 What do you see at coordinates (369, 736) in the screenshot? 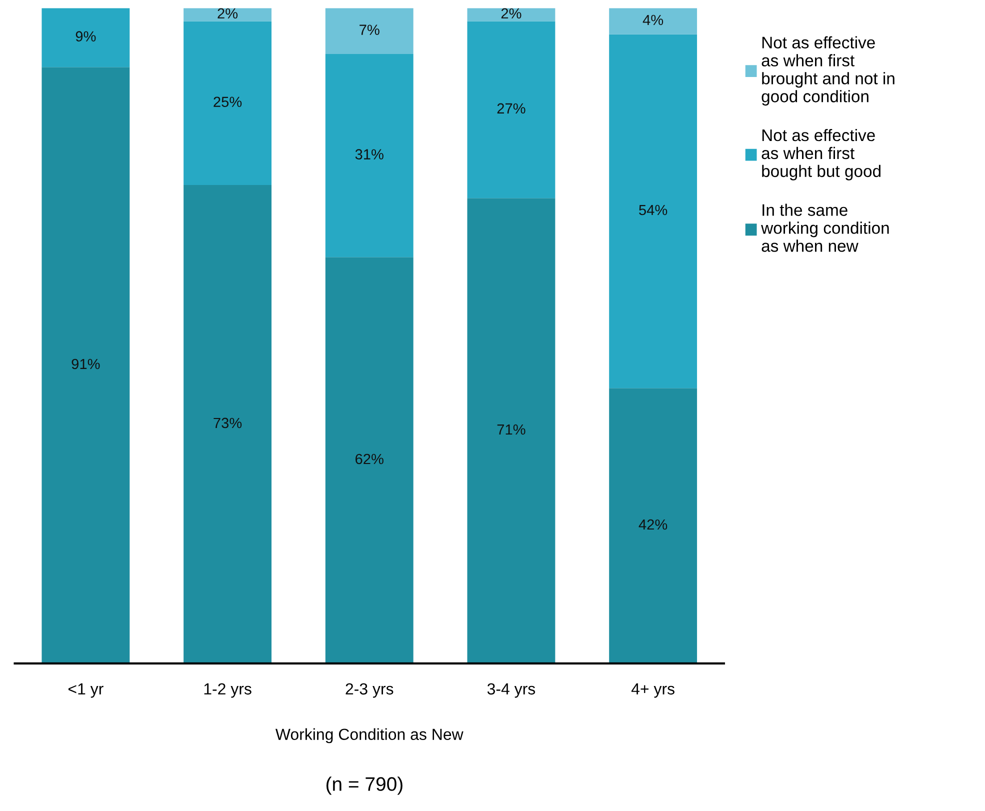
I see `x-axis-title: Working Condition as New` at bounding box center [369, 736].